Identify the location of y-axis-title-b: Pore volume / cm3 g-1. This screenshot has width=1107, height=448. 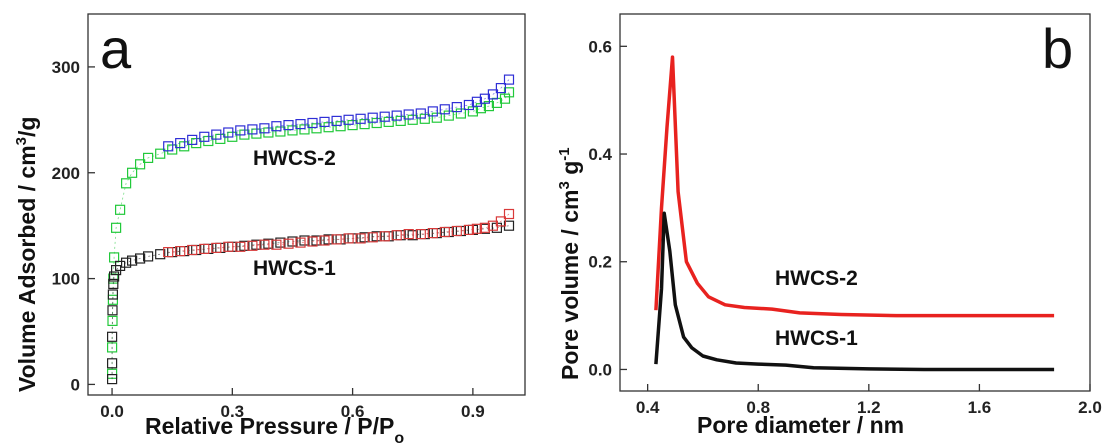
(569, 263).